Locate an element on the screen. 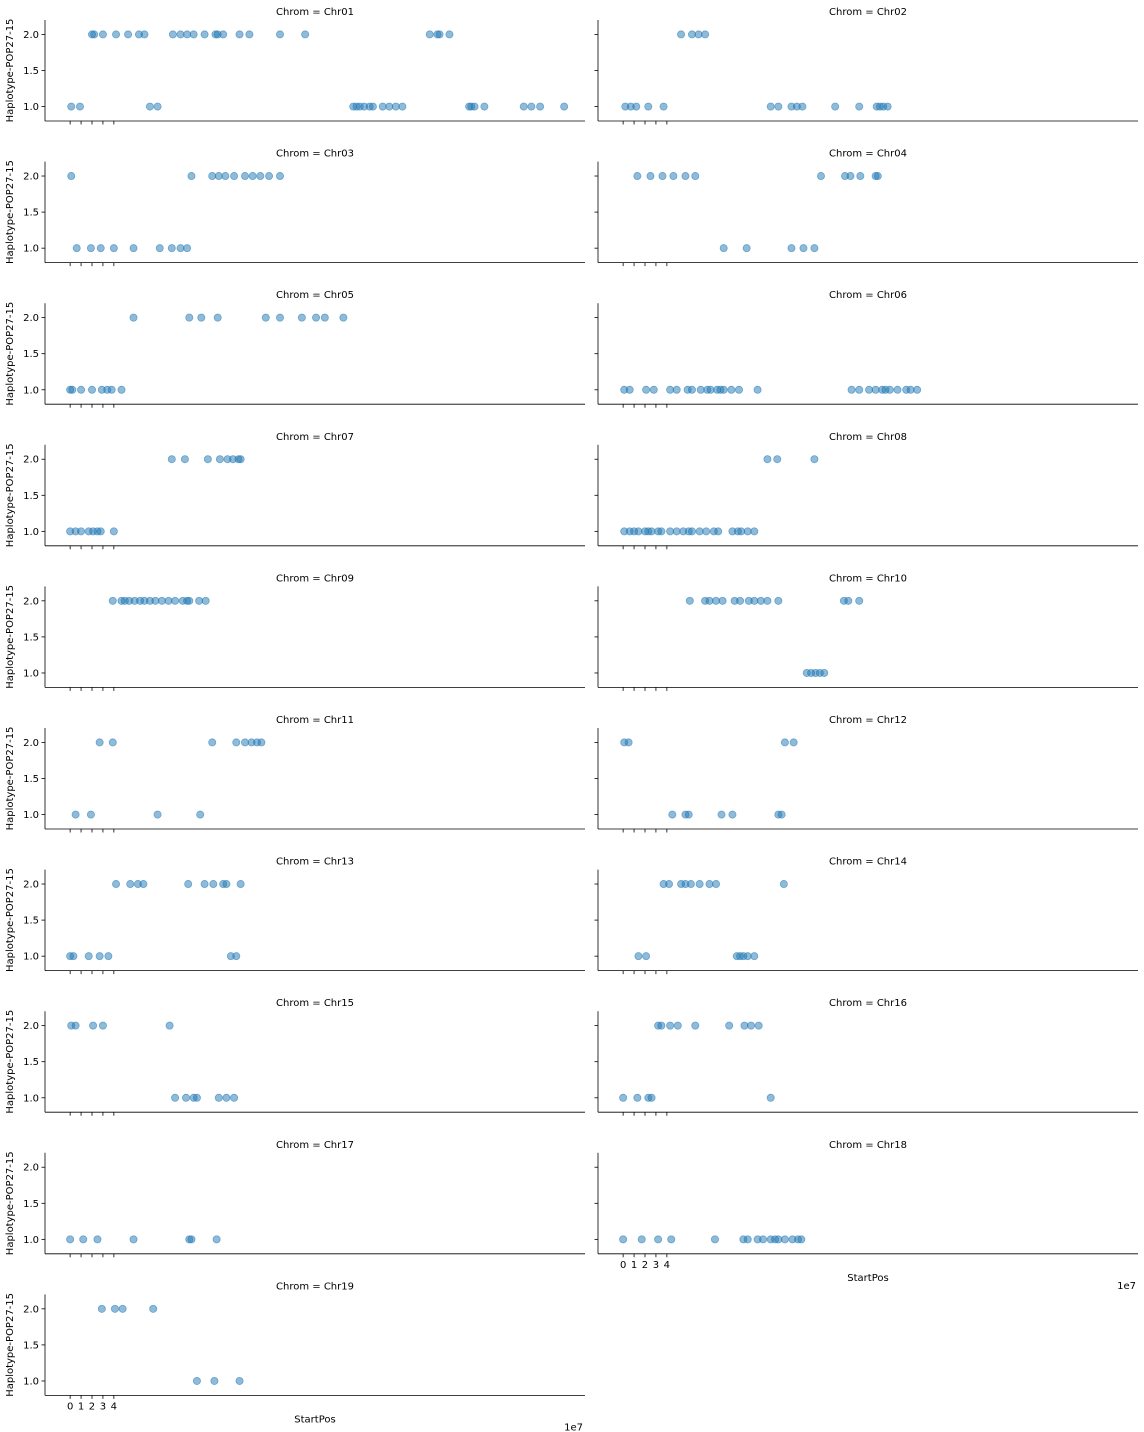 The height and width of the screenshot is (1432, 1144). facet-panel-17: Chrom = Chr17 1.0 1.5 2.0 Haplotype-POP27-15 is located at coordinates (295, 1199).